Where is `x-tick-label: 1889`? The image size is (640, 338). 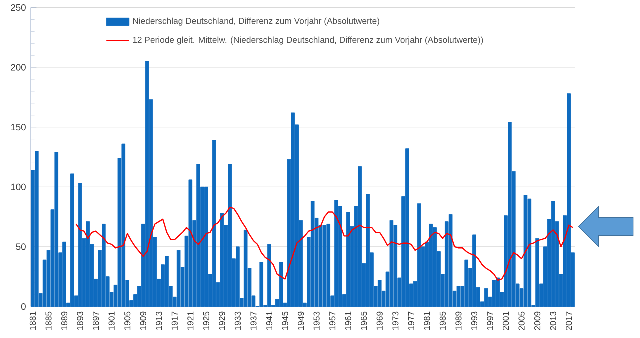
x-tick-label: 1889 is located at coordinates (64, 321).